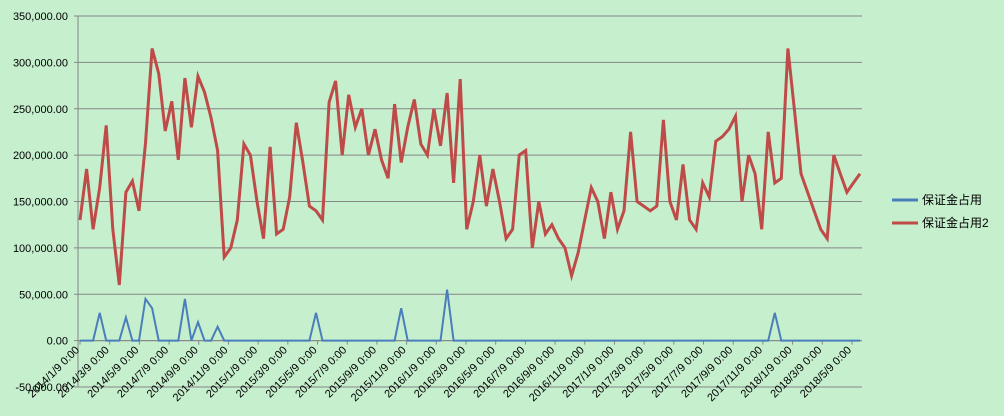 Image resolution: width=1004 pixels, height=416 pixels. I want to click on y-tick-label: -50,000.00, so click(41, 388).